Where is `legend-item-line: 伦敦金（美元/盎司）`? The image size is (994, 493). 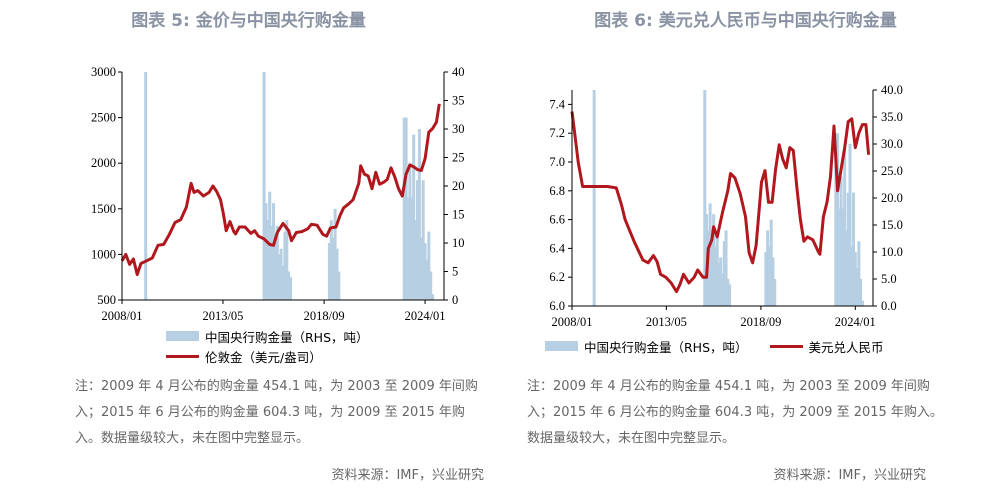 legend-item-line: 伦敦金（美元/盎司） is located at coordinates (267, 356).